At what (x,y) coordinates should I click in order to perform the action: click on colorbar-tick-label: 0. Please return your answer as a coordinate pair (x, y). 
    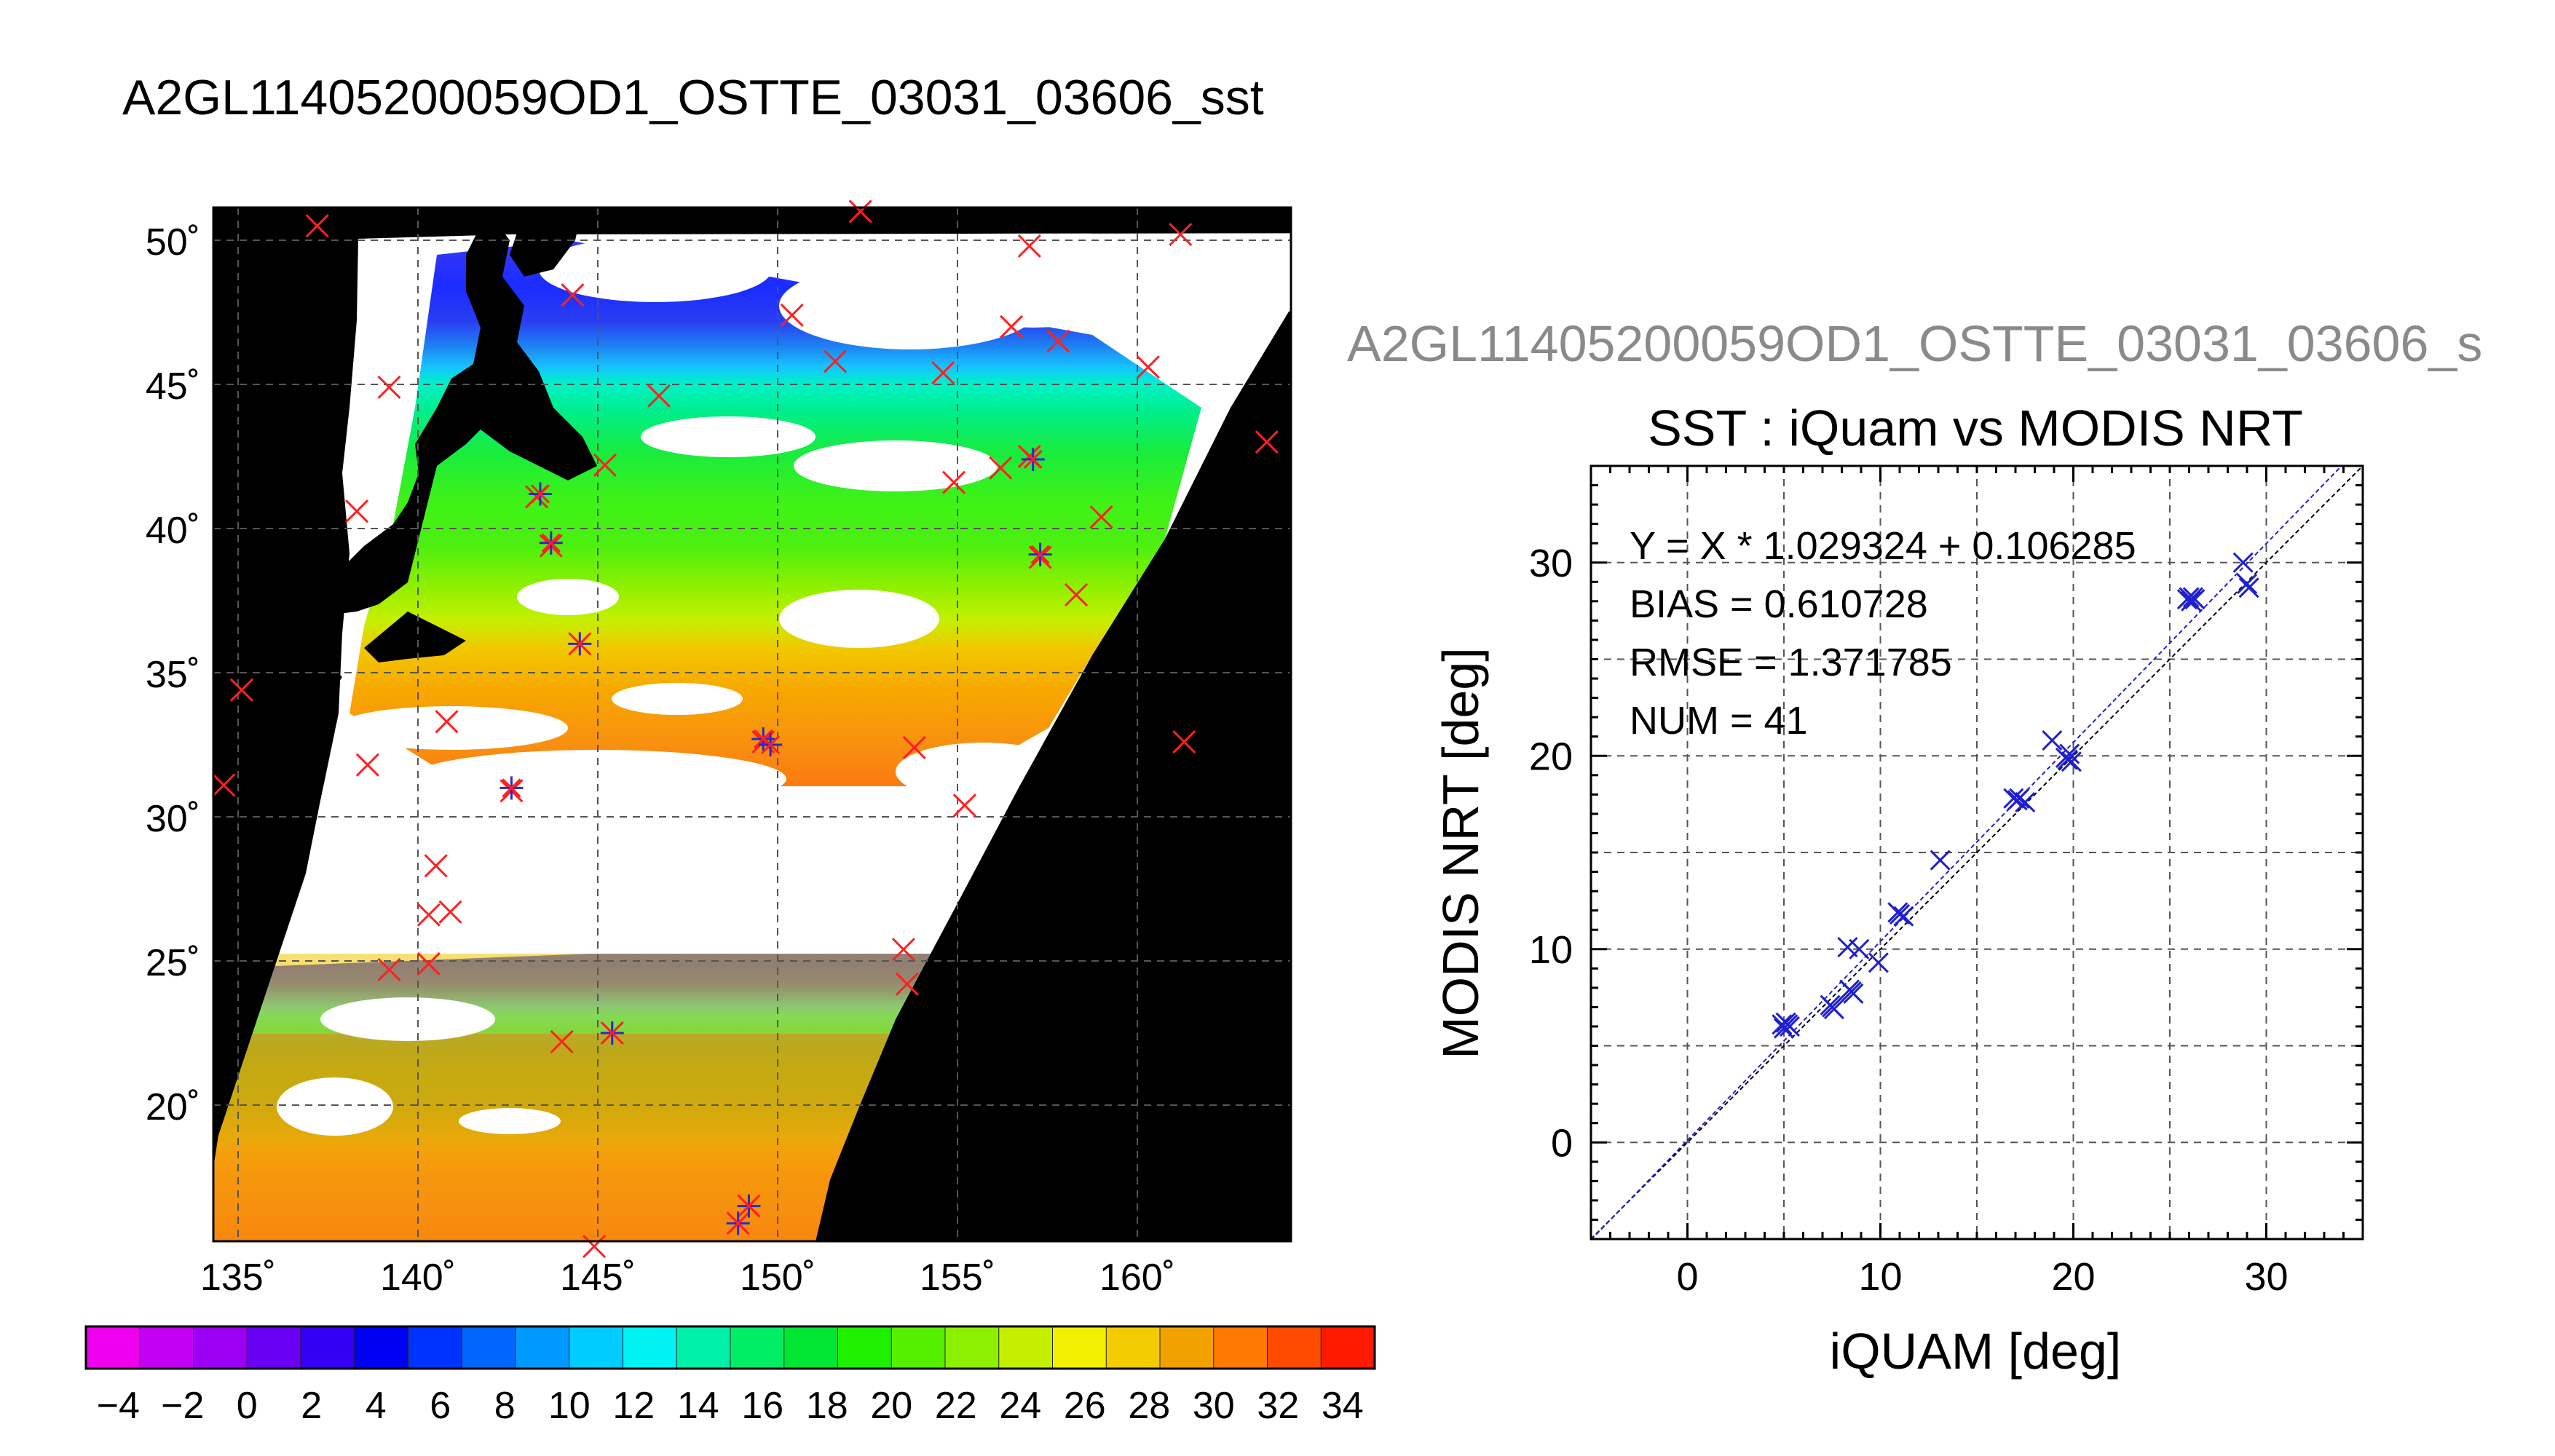
    Looking at the image, I should click on (247, 1406).